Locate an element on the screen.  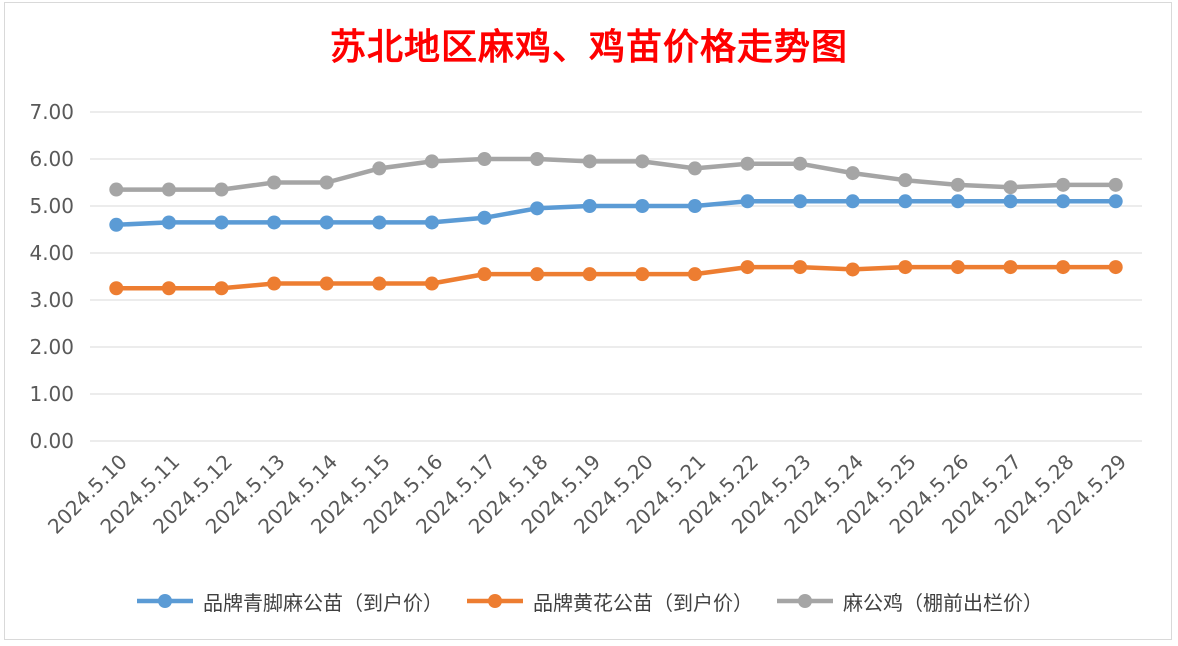
y-tick-label: 5.00 is located at coordinates (51, 206).